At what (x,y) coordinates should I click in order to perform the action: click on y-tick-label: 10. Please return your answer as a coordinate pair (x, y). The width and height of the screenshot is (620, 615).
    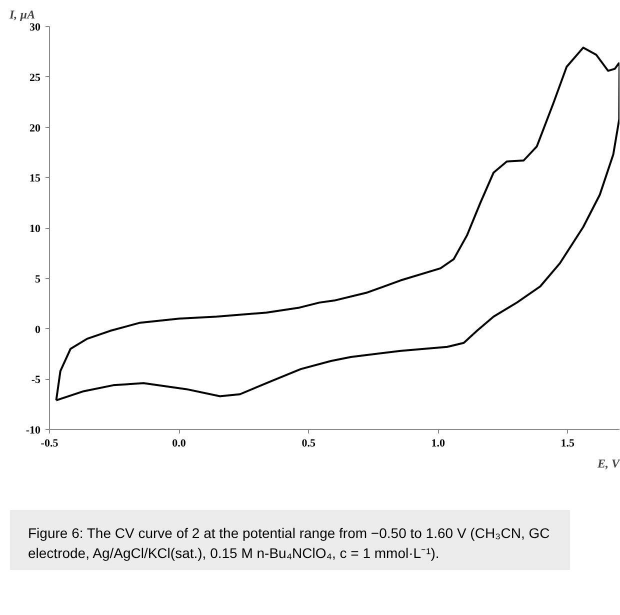
    Looking at the image, I should click on (35, 229).